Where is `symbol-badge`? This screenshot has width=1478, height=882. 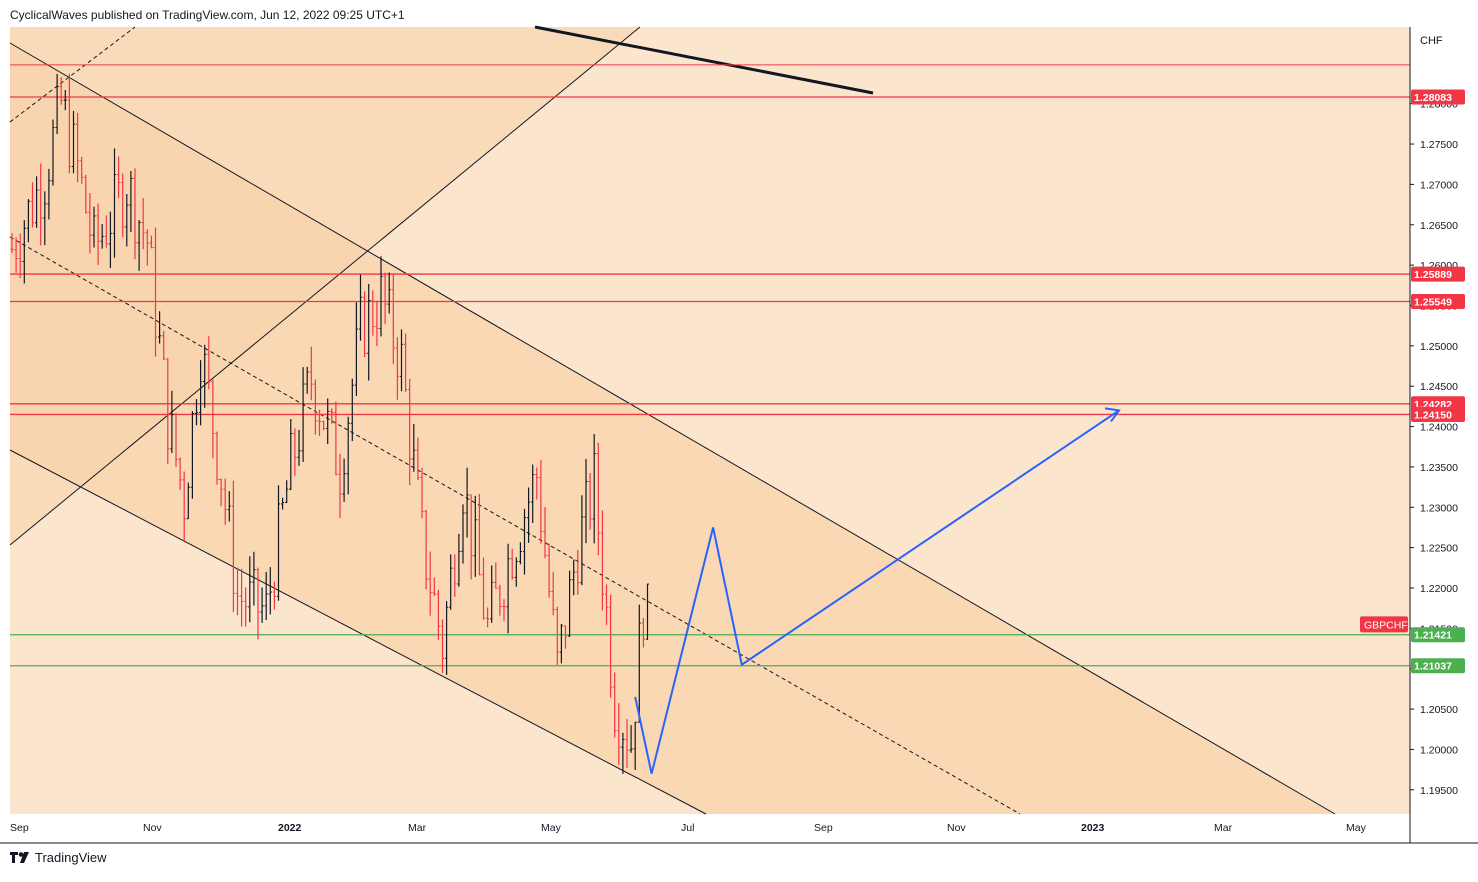
symbol-badge is located at coordinates (1384, 624).